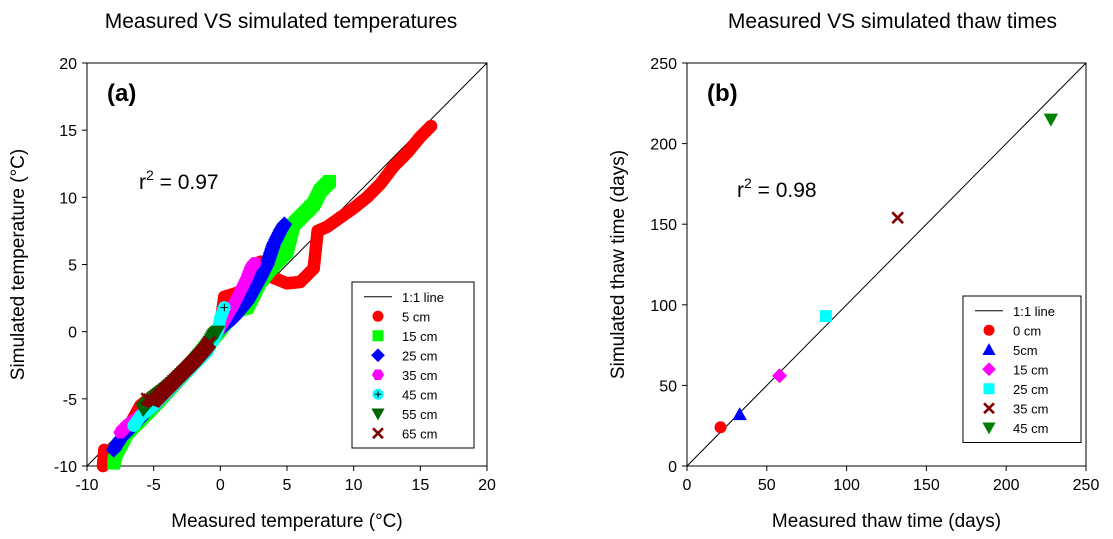 This screenshot has height=539, width=1113. I want to click on panel-label: (a), so click(121, 93).